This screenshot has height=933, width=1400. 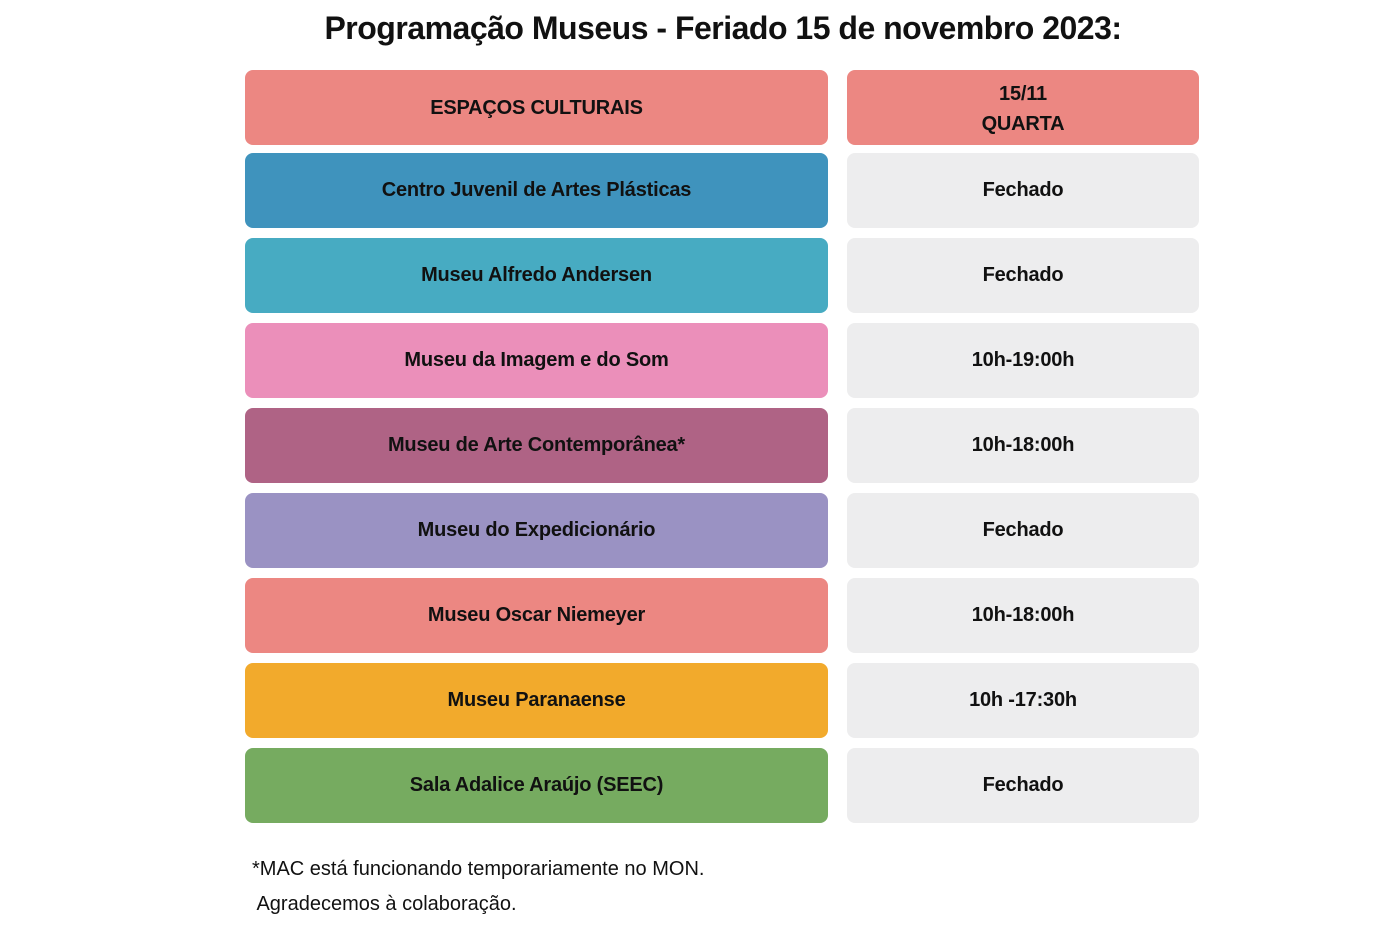 What do you see at coordinates (384, 904) in the screenshot?
I see `footnote-thanks: Agradecemos à colaboração.` at bounding box center [384, 904].